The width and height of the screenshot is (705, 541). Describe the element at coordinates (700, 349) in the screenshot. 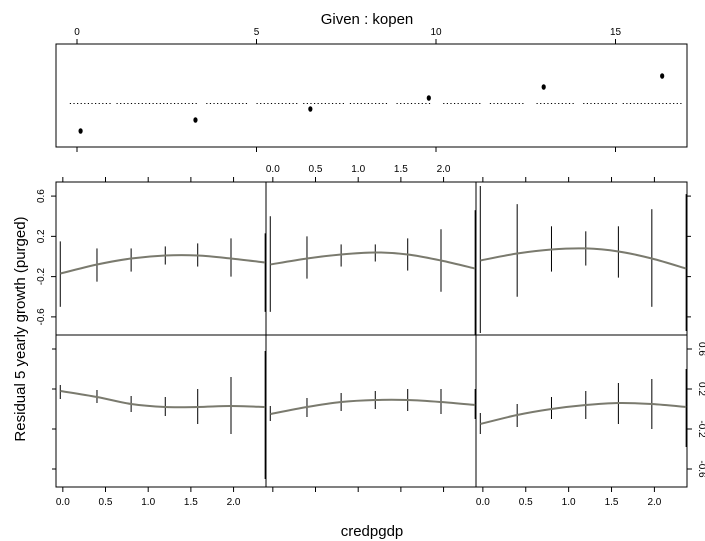

I see `y-tick-label-right: 0.6` at that location.